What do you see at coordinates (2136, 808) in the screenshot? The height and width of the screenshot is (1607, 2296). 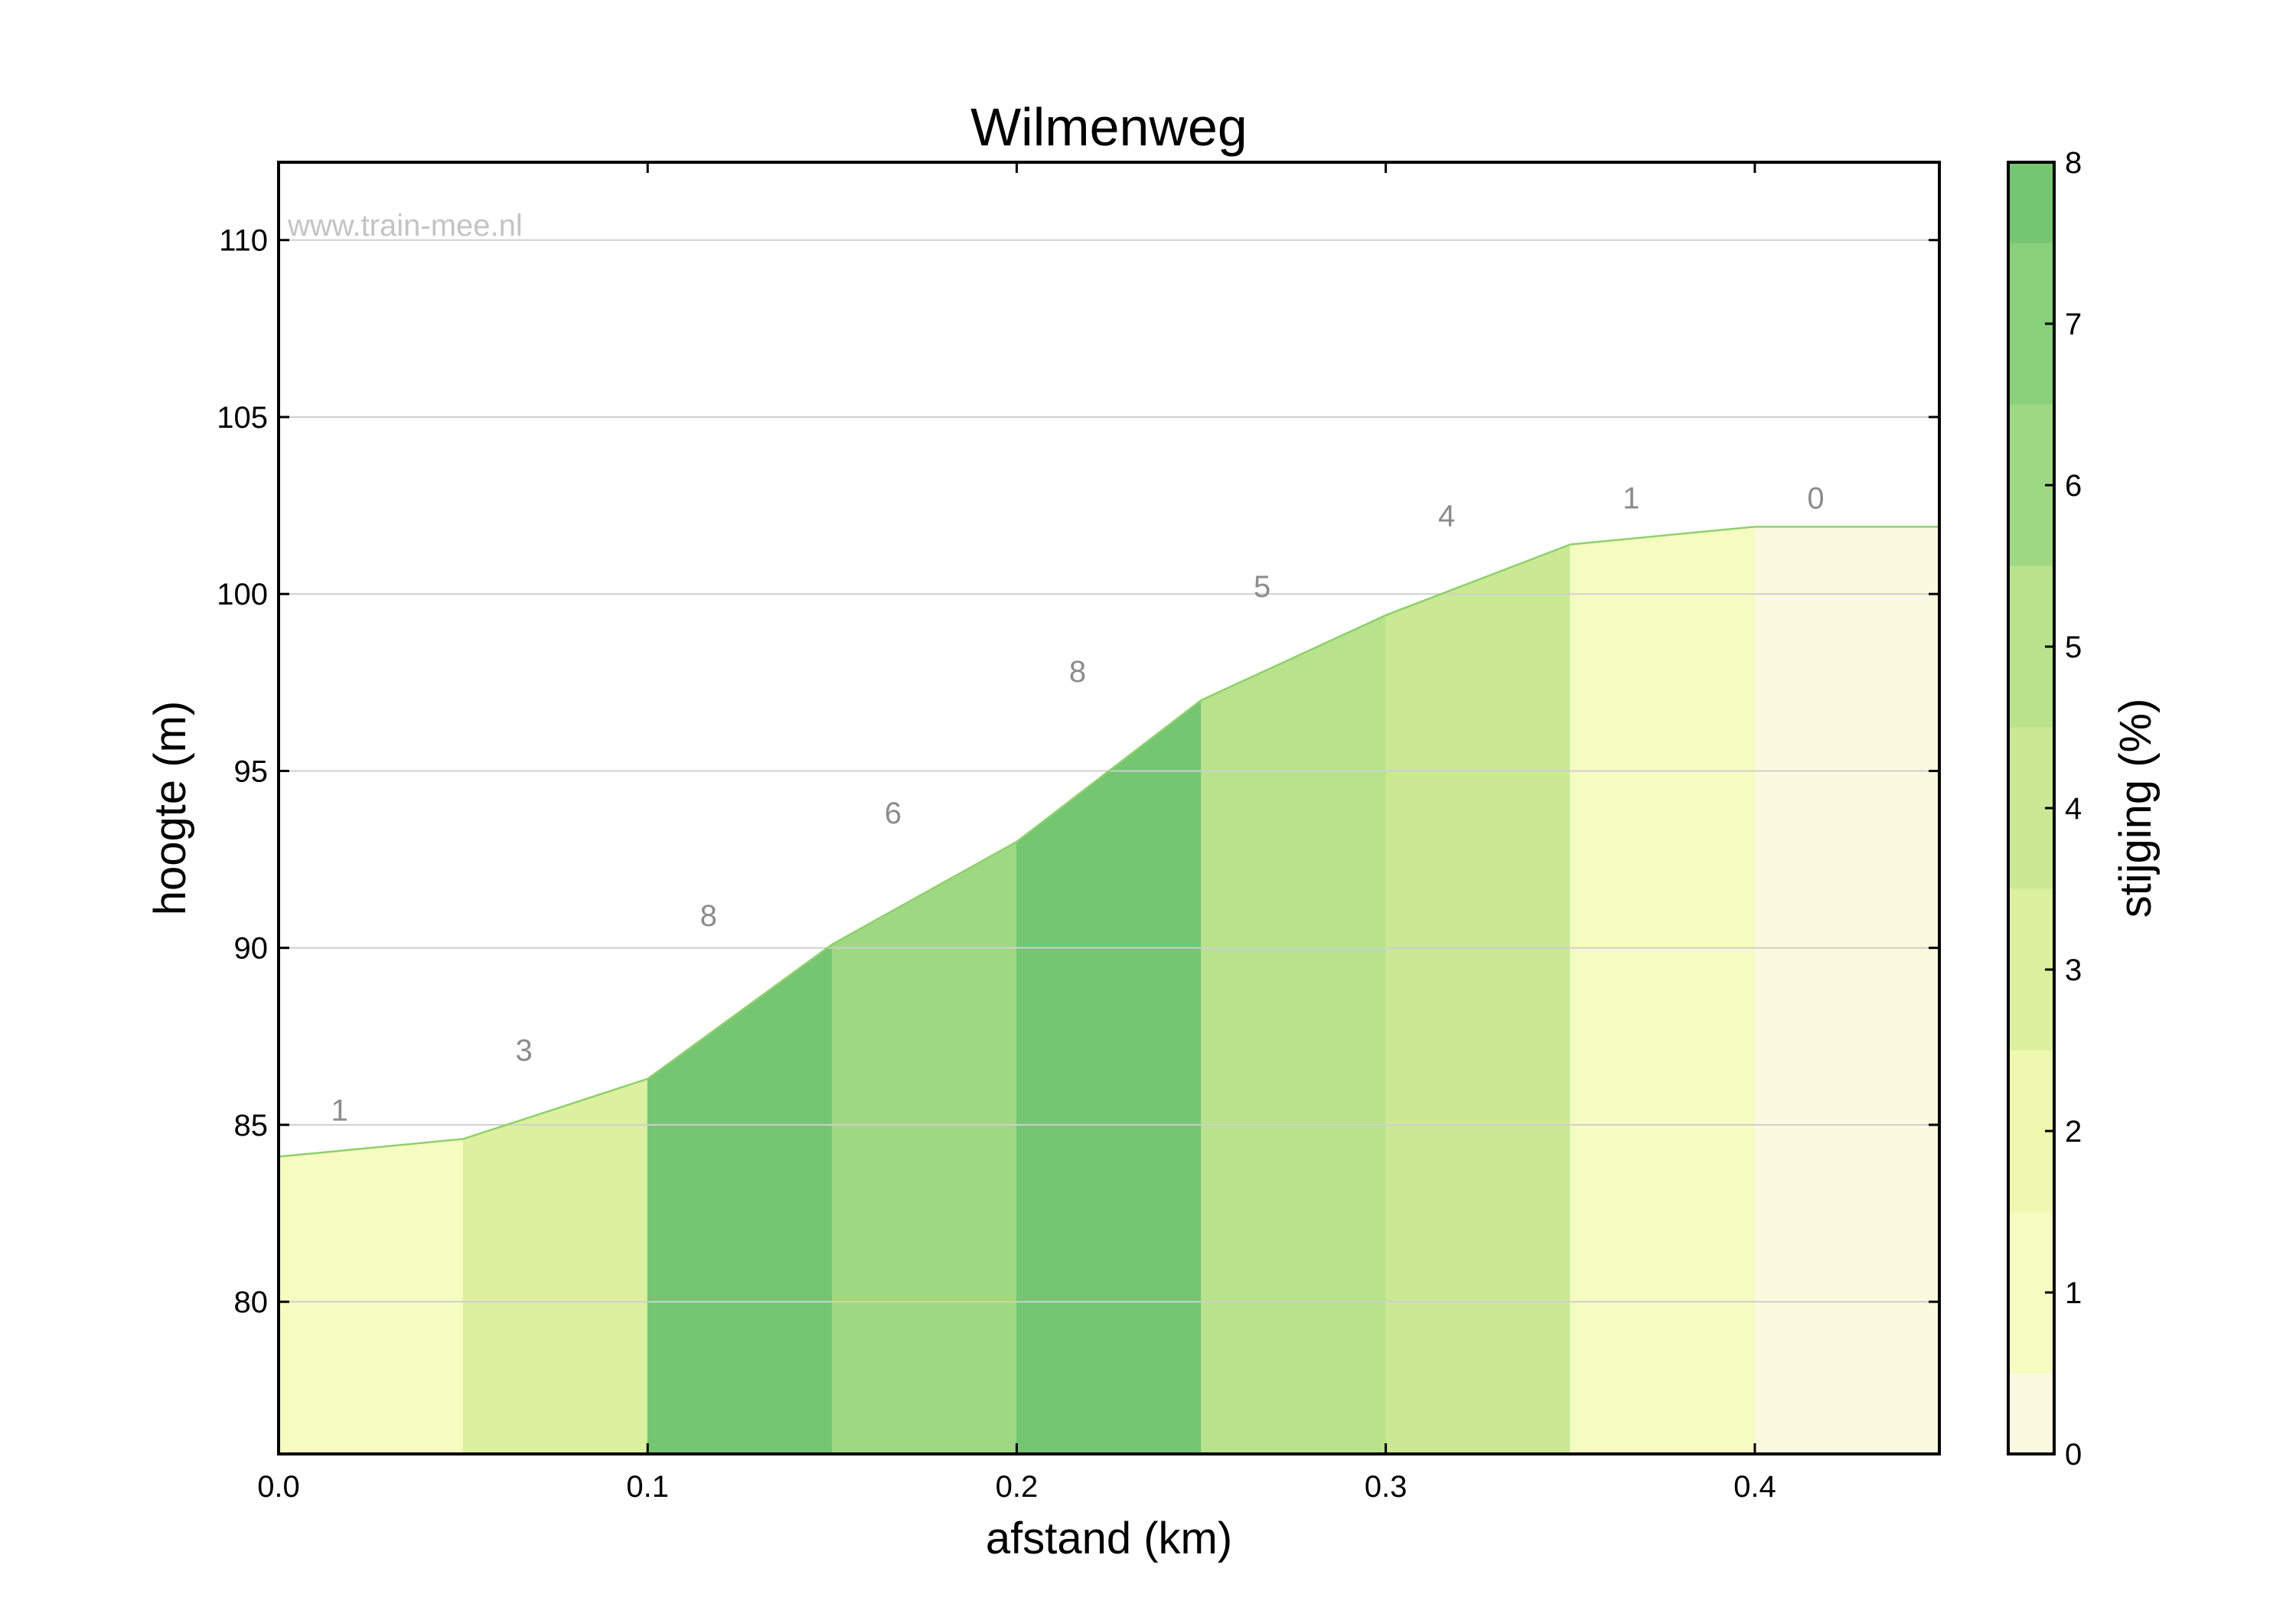 I see `colorbar-title: stijging (%)` at bounding box center [2136, 808].